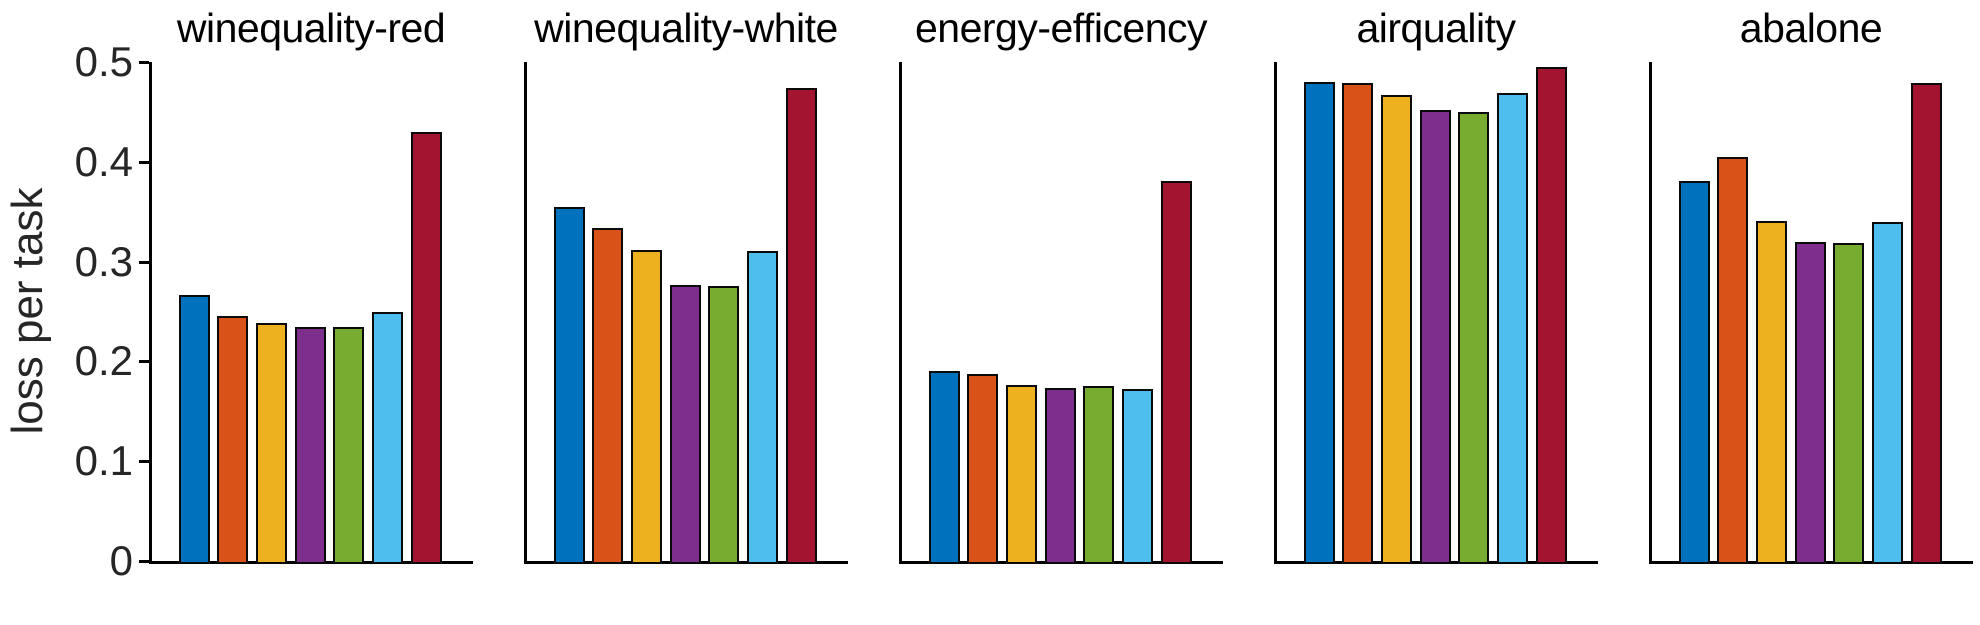 The image size is (1980, 625). What do you see at coordinates (1436, 28) in the screenshot?
I see `subplot-title: airquality` at bounding box center [1436, 28].